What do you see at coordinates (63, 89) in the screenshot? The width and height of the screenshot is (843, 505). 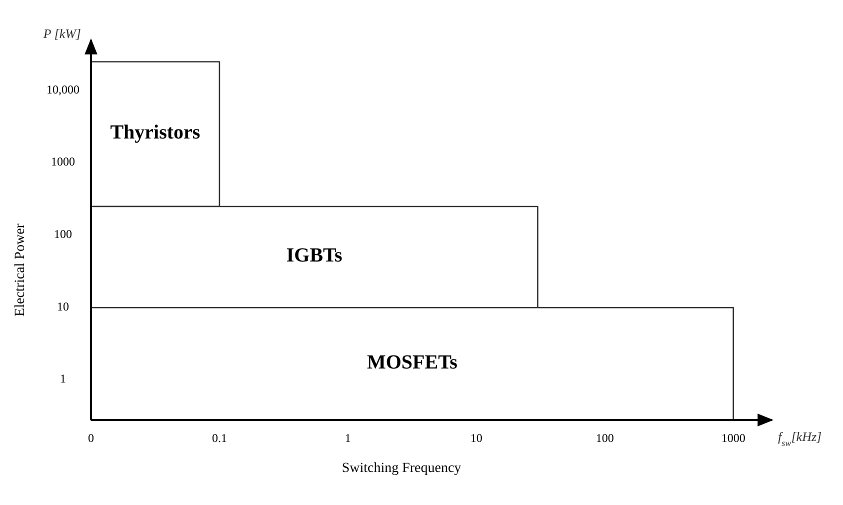 I see `y-tick-label: 10,000` at bounding box center [63, 89].